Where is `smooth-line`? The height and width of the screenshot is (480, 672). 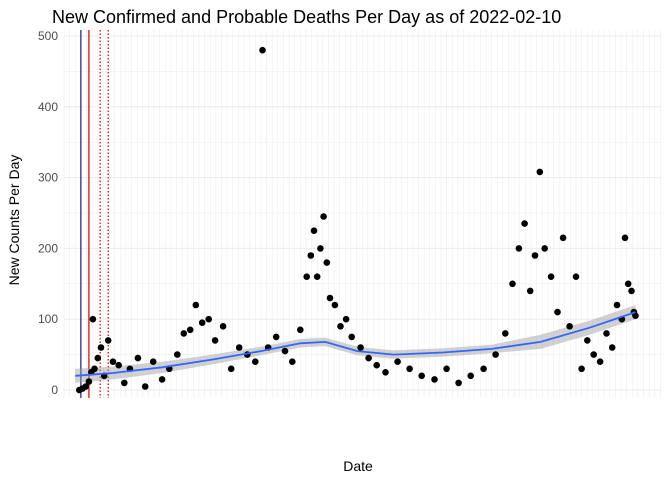
smooth-line is located at coordinates (355, 344).